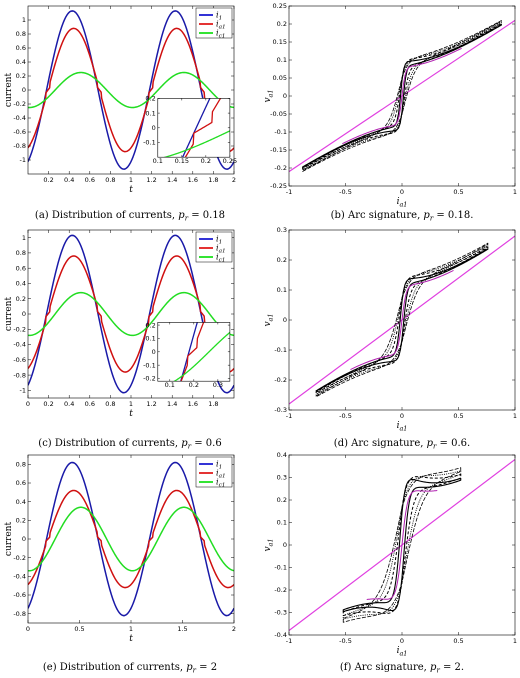  What do you see at coordinates (90, 404) in the screenshot?
I see `chart-c-x-tick-label: 0.6` at bounding box center [90, 404].